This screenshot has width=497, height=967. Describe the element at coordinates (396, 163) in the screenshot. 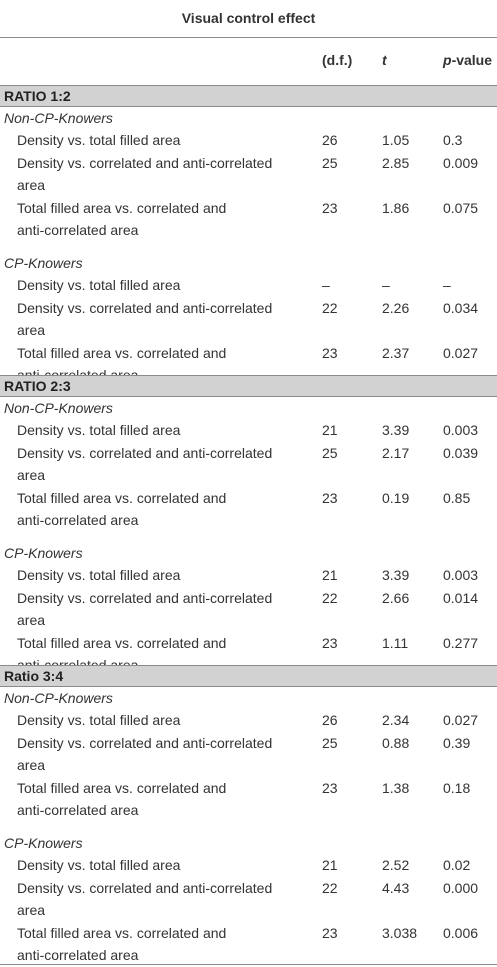

I see `cell-t: 2.85` at that location.